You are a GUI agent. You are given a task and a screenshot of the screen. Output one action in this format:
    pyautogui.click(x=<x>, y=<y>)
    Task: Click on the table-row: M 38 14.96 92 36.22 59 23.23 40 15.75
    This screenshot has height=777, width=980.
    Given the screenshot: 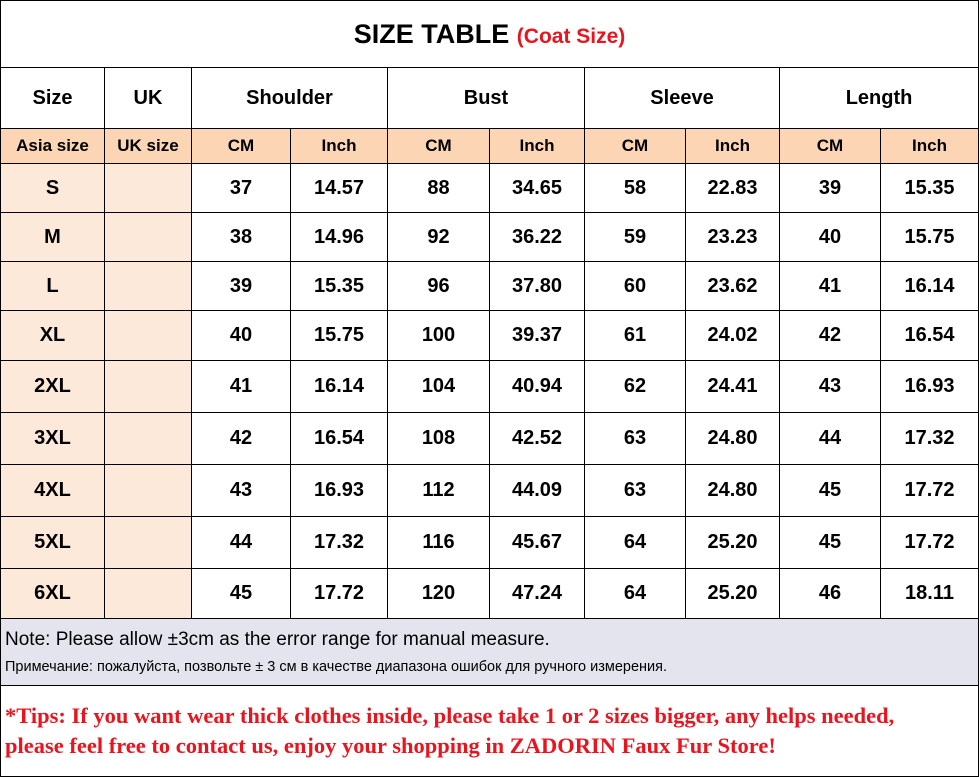 What is the action you would take?
    pyautogui.click(x=490, y=237)
    